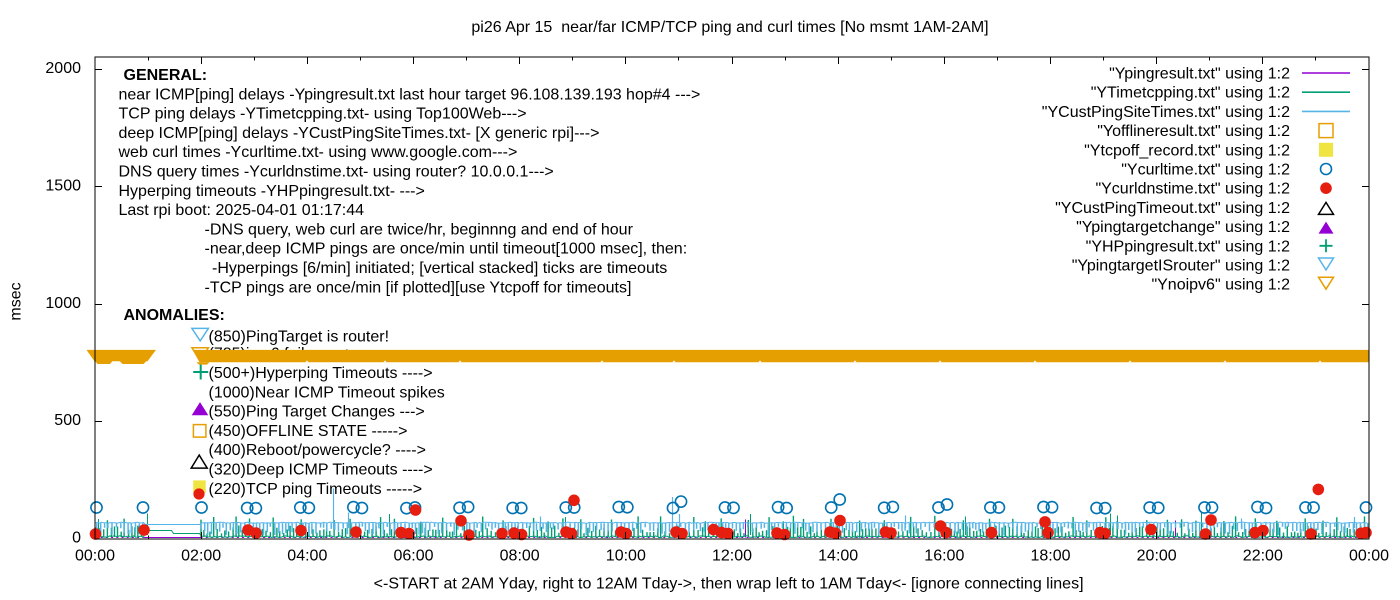  I want to click on svg-text: 1500, so click(63, 185).